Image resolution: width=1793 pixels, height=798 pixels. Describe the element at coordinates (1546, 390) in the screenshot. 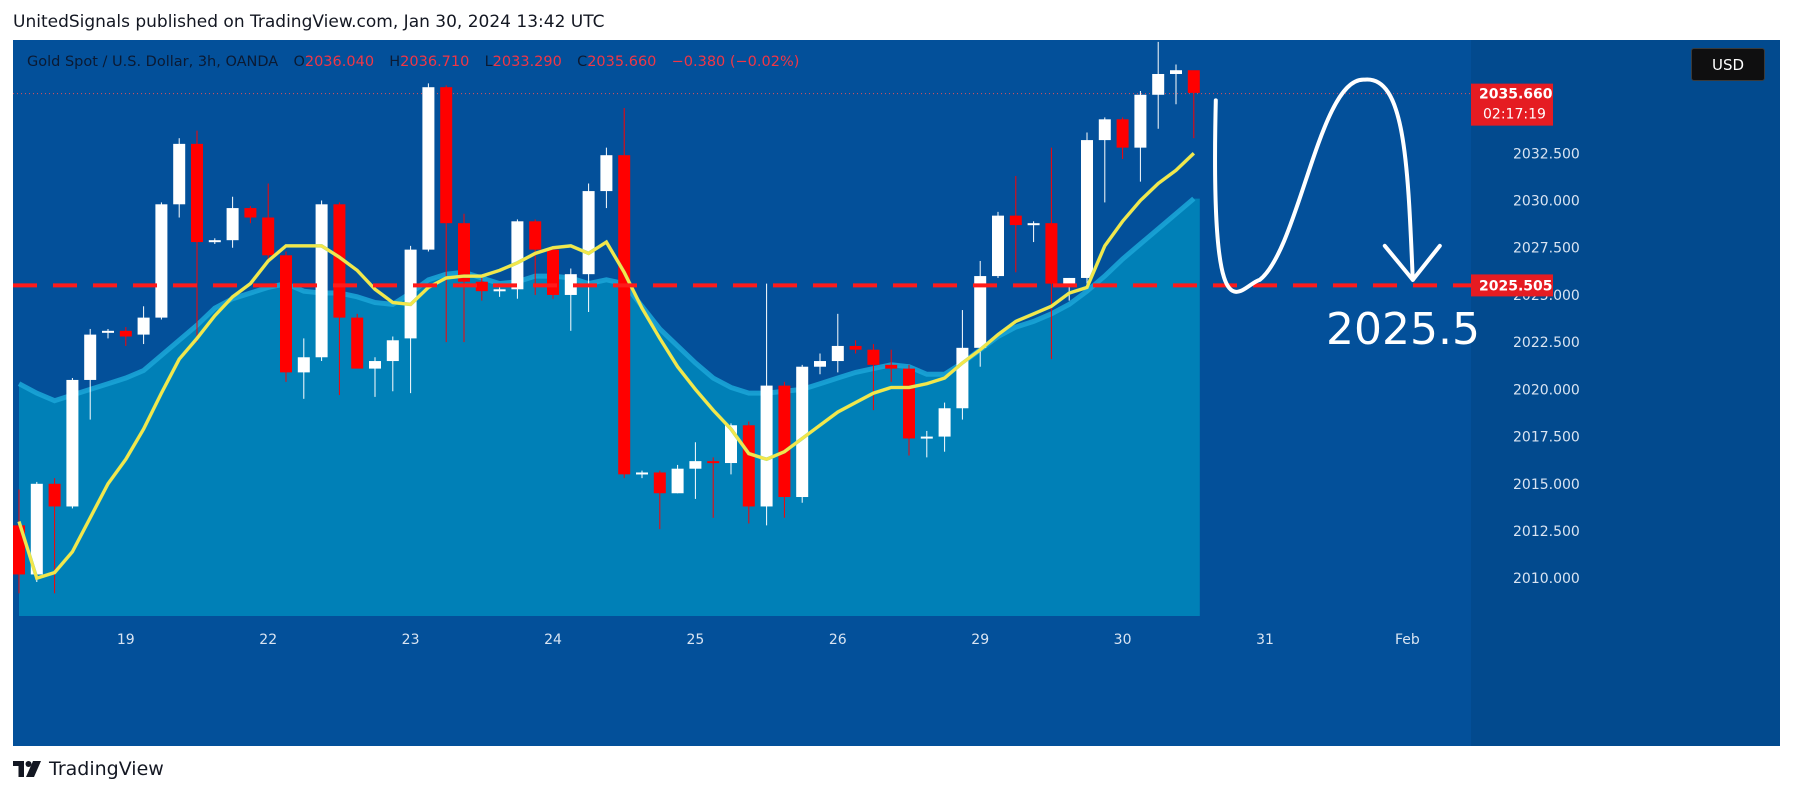

I see `y-tick-label: 2020.000` at that location.